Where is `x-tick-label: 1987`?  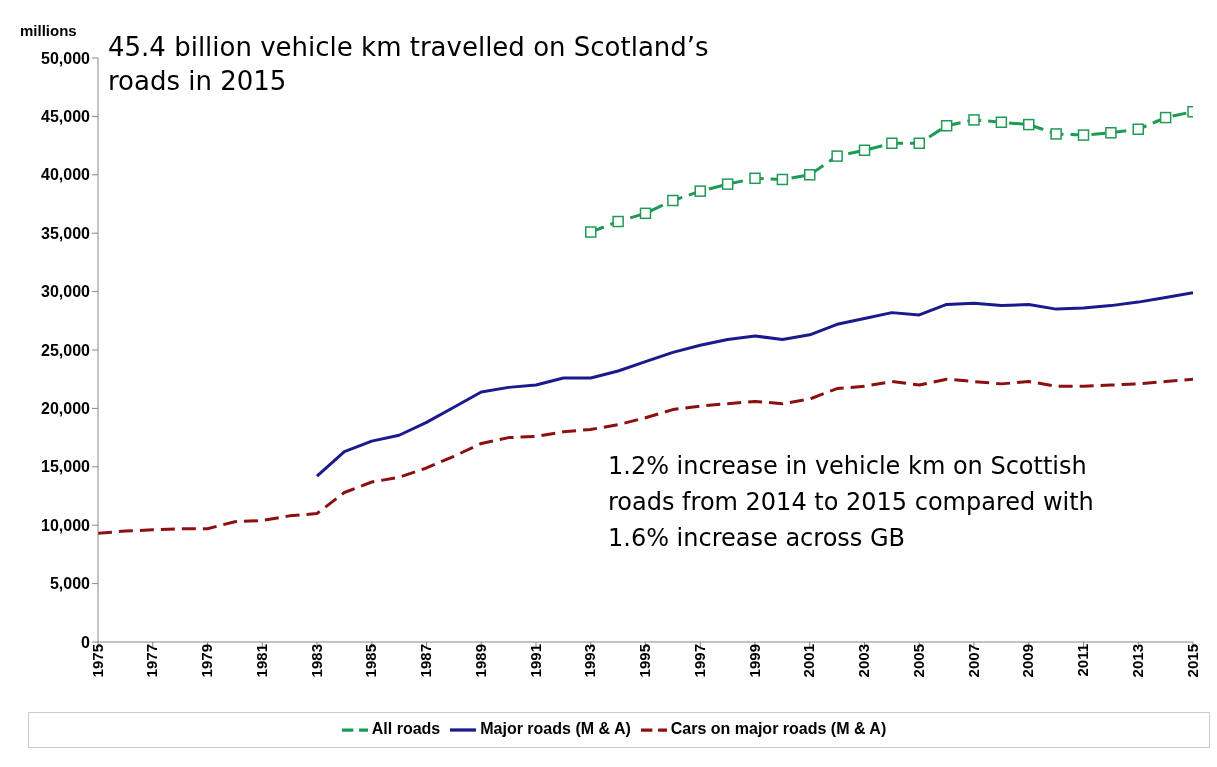 x-tick-label: 1987 is located at coordinates (426, 661).